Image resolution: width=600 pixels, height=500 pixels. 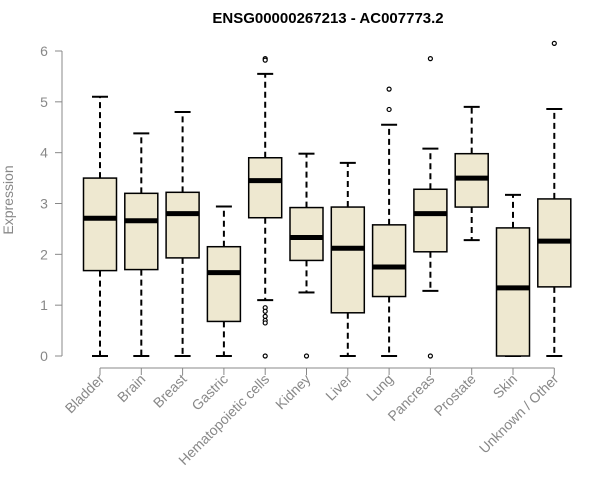 What do you see at coordinates (182, 225) in the screenshot?
I see `iqr-box-breast` at bounding box center [182, 225].